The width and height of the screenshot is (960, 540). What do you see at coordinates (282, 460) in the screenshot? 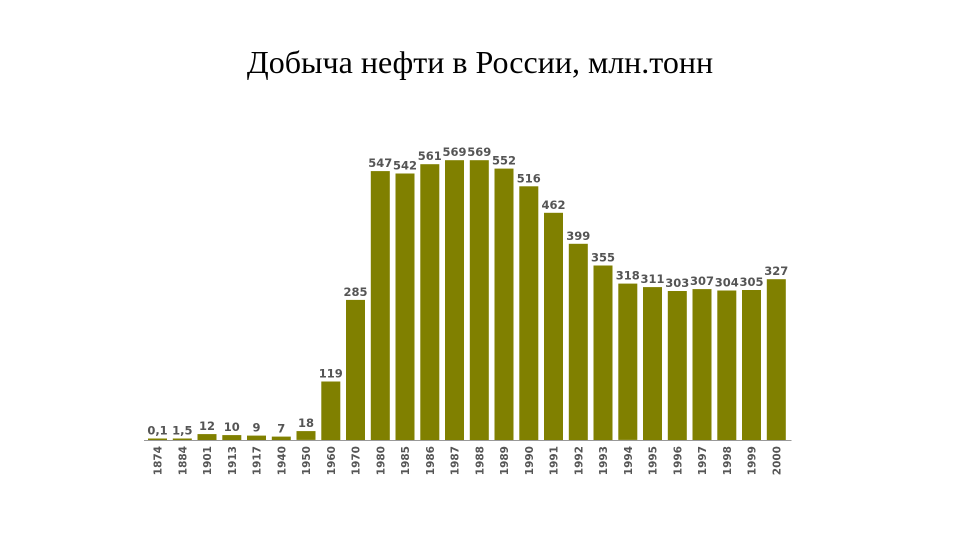
I see `x-tick-1940: 1940` at bounding box center [282, 460].